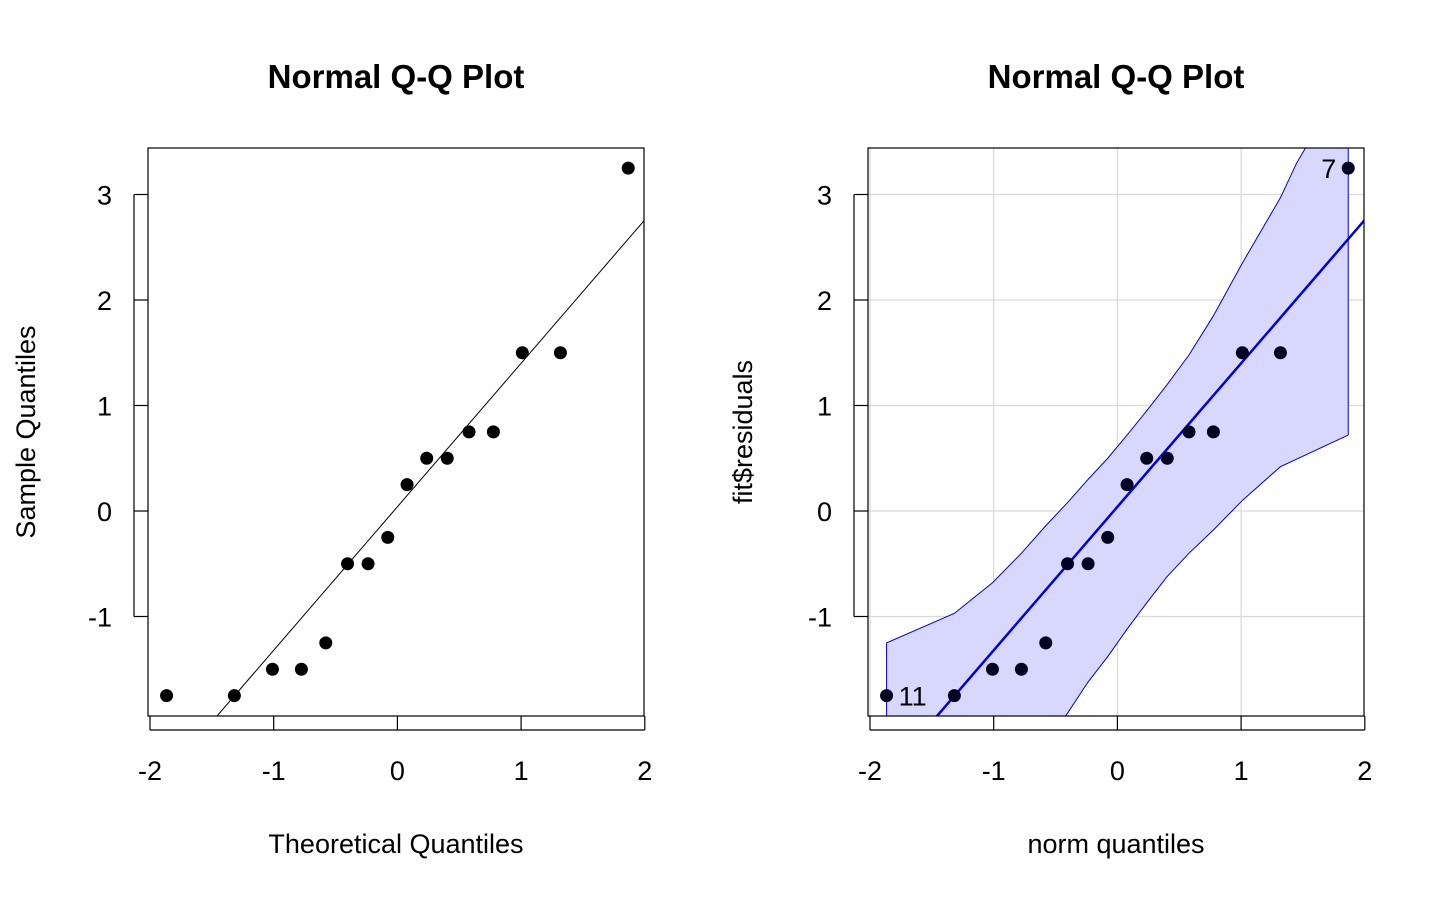 The width and height of the screenshot is (1440, 900). I want to click on point-label: 11, so click(913, 697).